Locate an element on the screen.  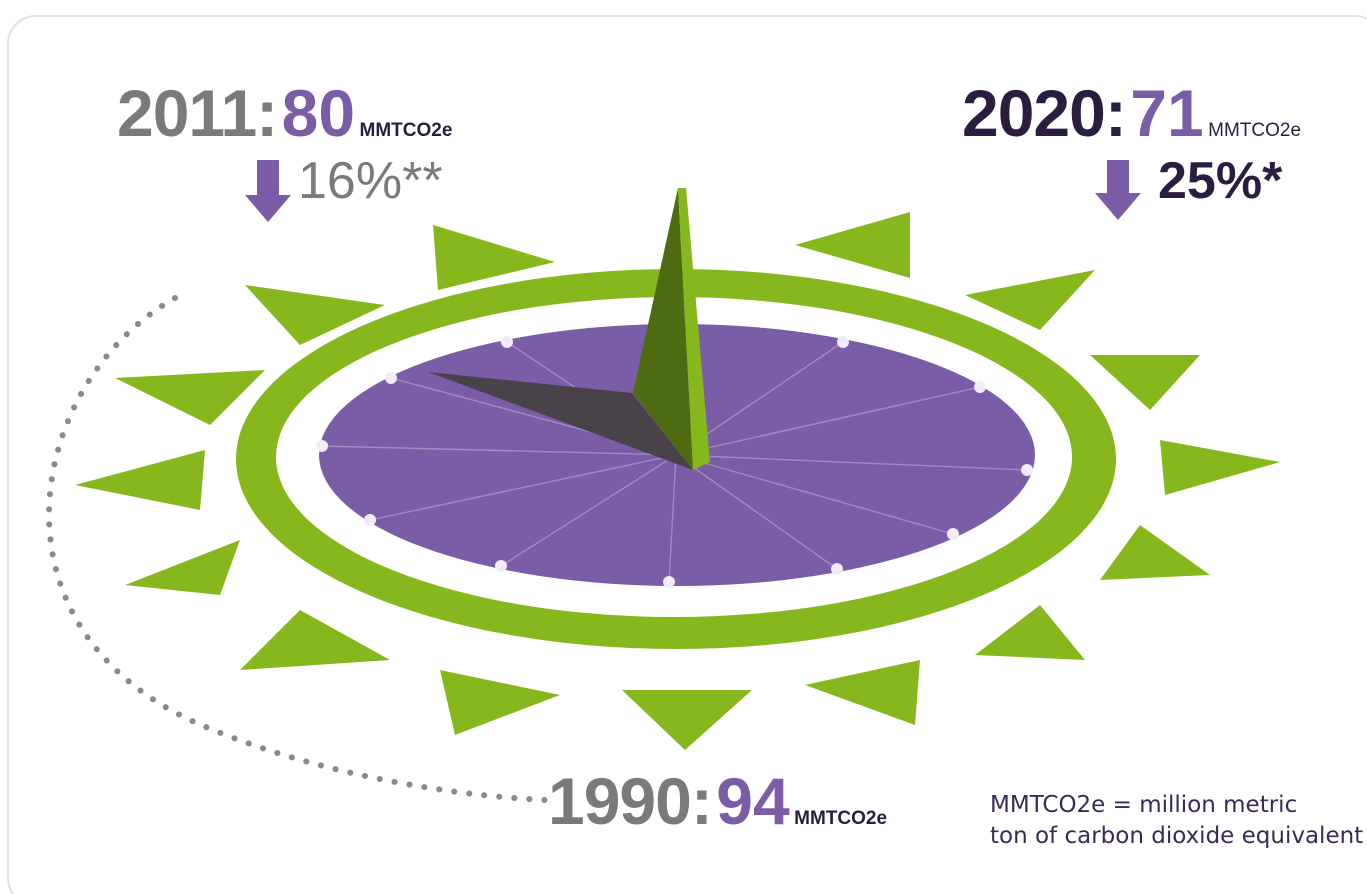
emissions-value: 71 is located at coordinates (1167, 113).